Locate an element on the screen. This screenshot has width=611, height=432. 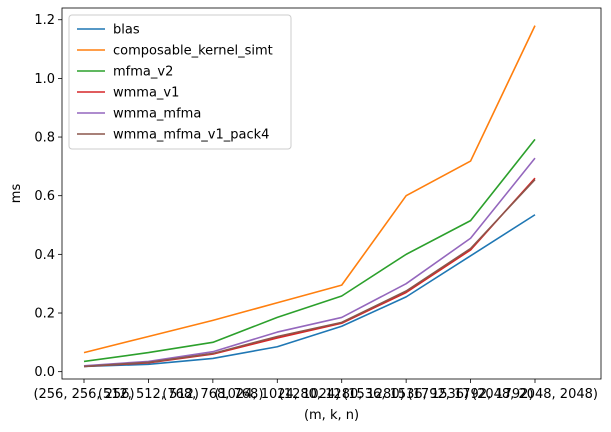
y-tick-label: 0.8 is located at coordinates (44, 138).